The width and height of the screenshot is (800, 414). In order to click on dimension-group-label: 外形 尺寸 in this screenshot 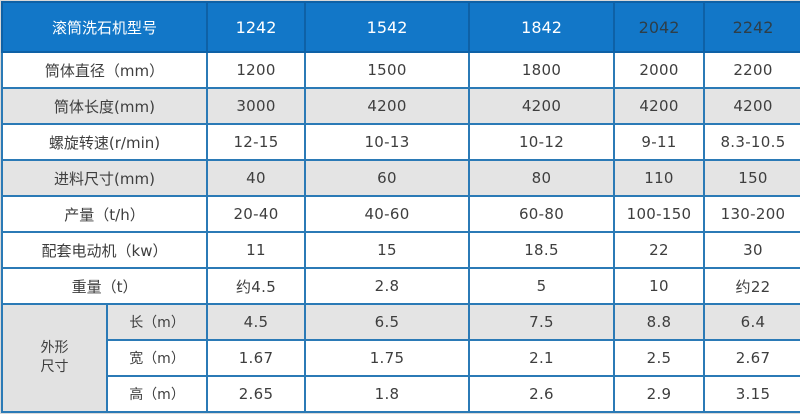, I will do `click(54, 358)`.